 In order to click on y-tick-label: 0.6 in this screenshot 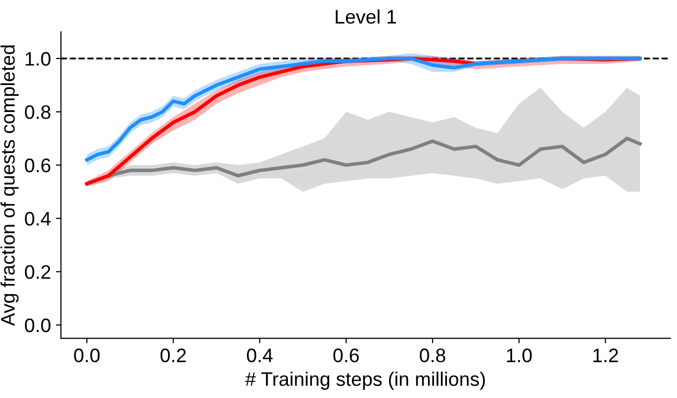, I will do `click(37, 165)`.